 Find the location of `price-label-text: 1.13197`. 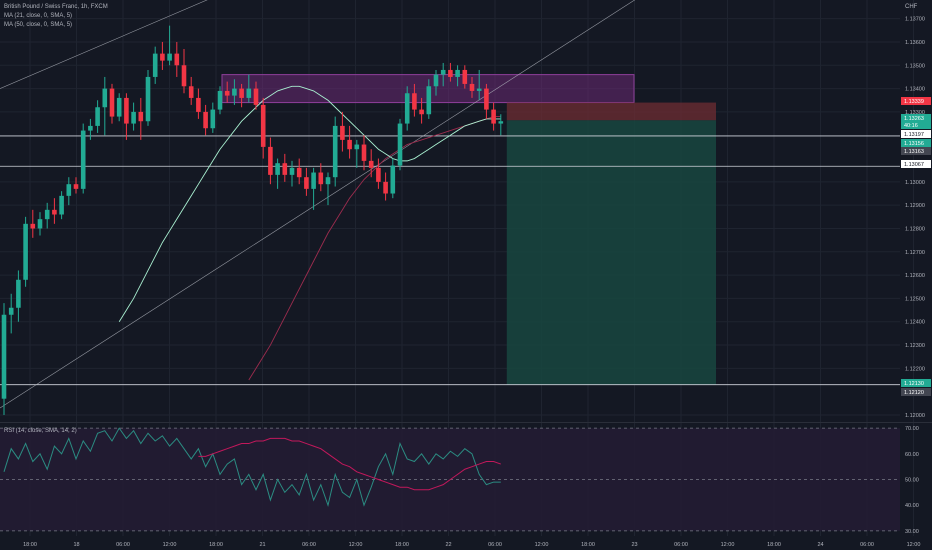

price-label-text: 1.13197 is located at coordinates (914, 135).